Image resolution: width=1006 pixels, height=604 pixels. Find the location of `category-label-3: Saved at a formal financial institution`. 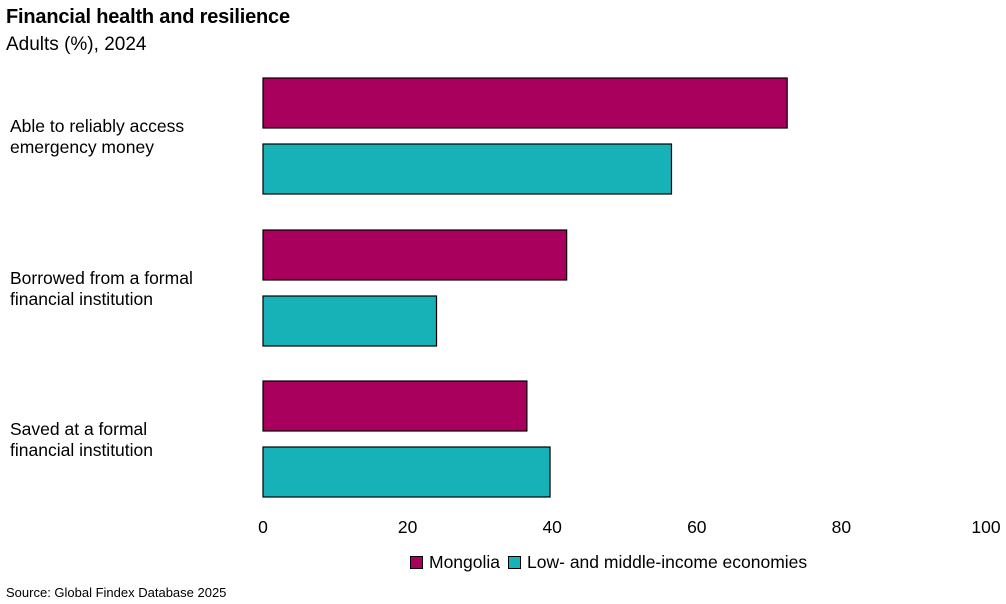

category-label-3: Saved at a formal financial institution is located at coordinates (130, 440).